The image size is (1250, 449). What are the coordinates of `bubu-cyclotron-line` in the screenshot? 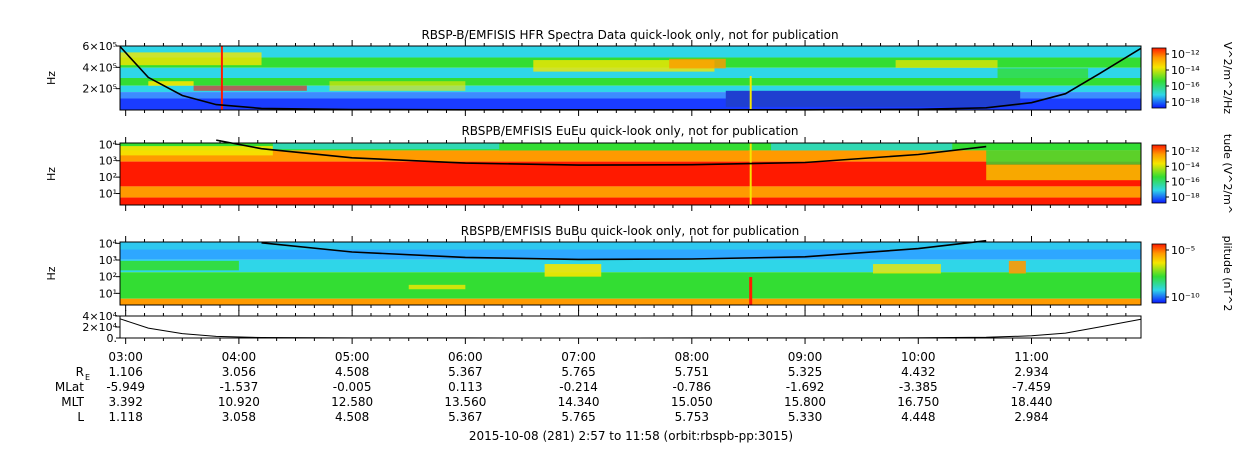 It's located at (624, 250).